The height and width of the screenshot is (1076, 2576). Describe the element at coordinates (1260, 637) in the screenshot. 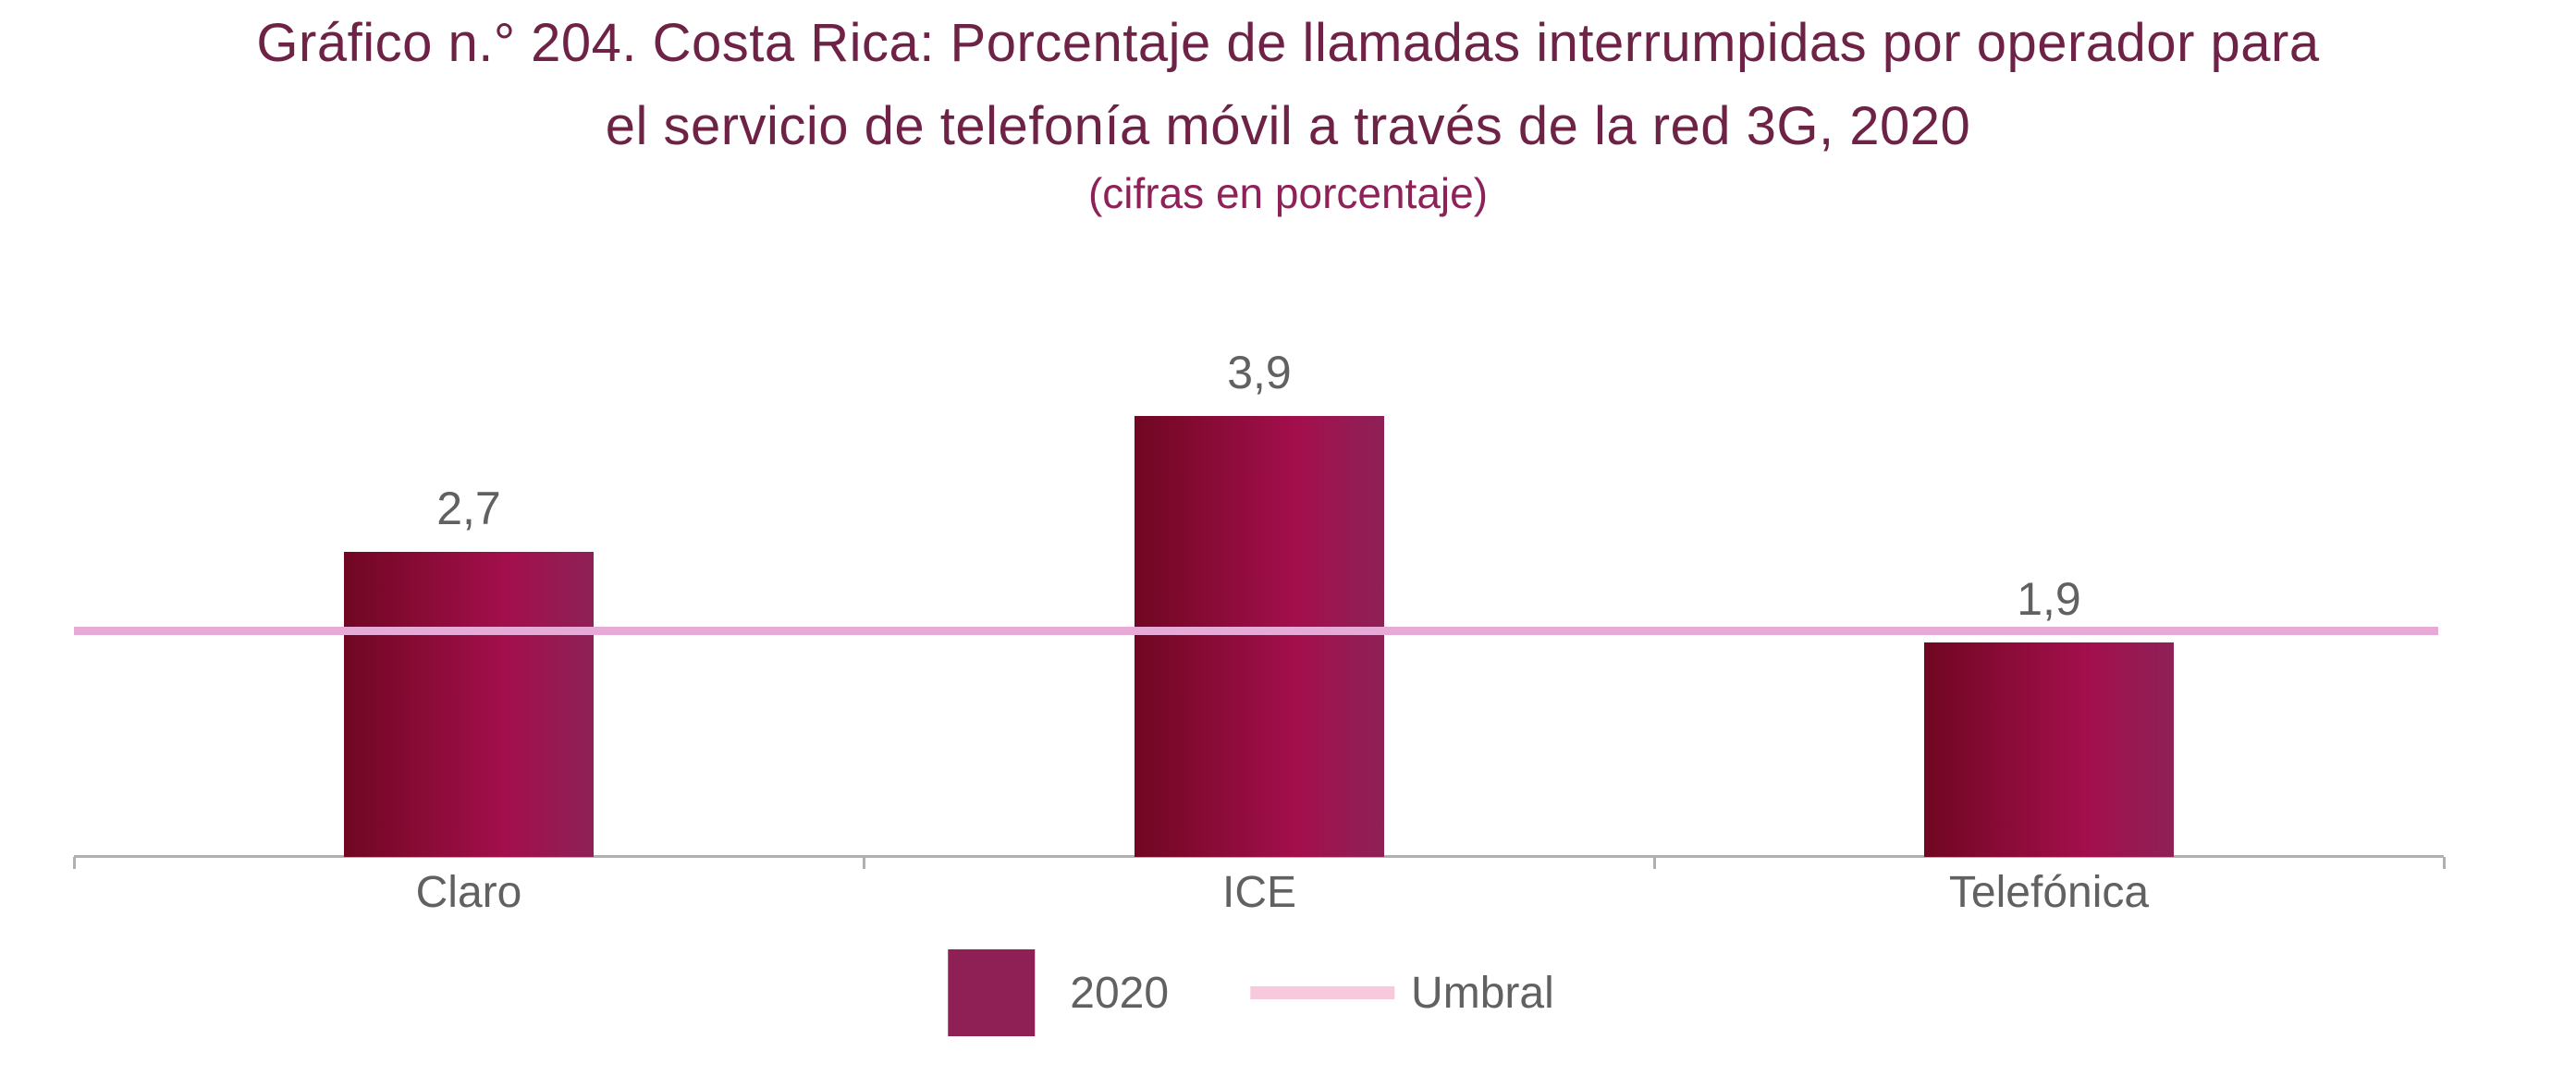

I see `bar-ice` at that location.